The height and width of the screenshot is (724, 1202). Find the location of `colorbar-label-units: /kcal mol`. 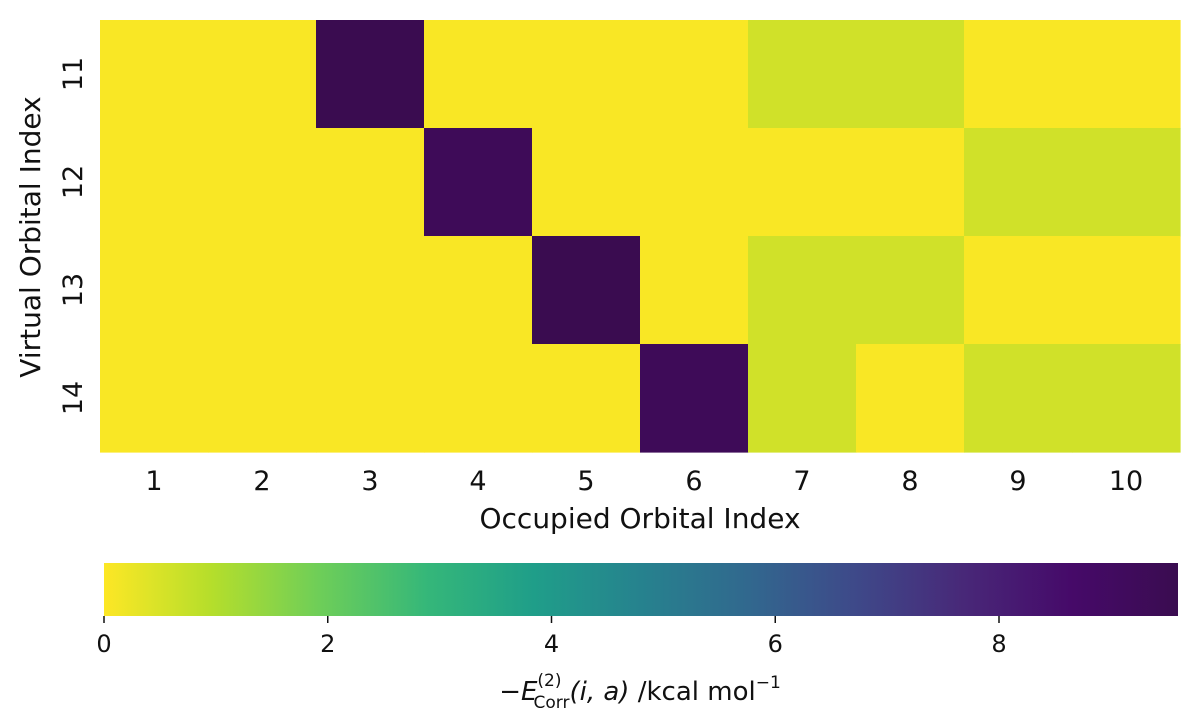

colorbar-label-units: /kcal mol is located at coordinates (692, 692).